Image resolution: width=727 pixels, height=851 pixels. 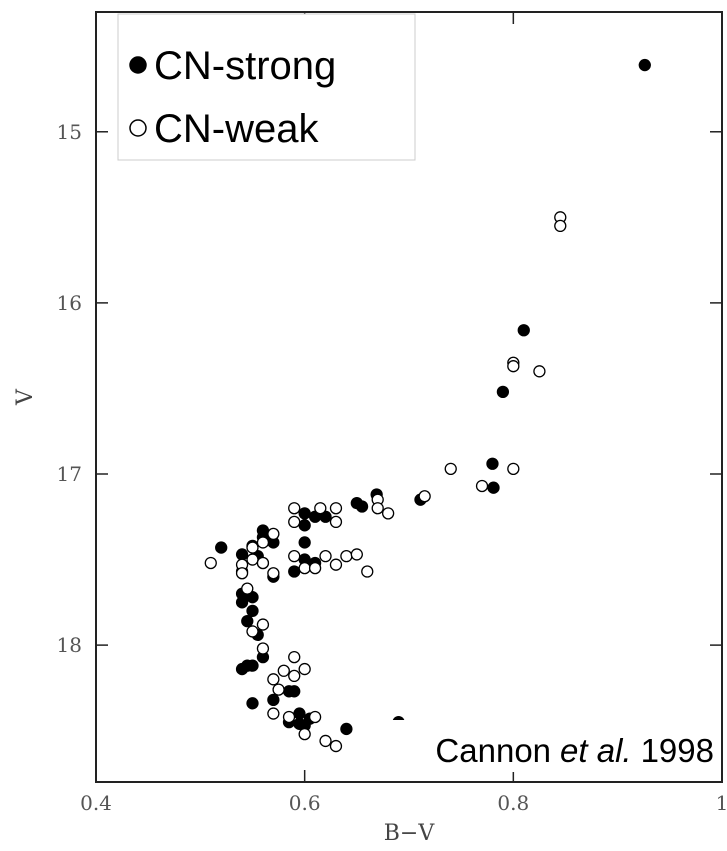 I want to click on x-tick-label: 0.4, so click(x=96, y=803).